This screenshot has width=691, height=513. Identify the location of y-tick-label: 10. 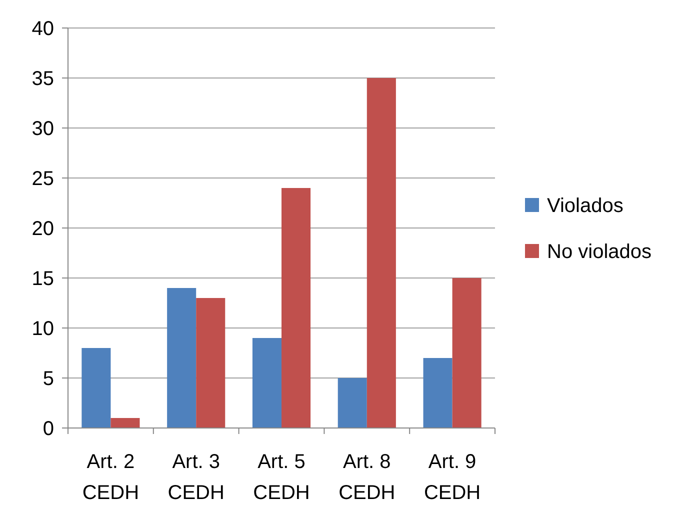
(43, 329).